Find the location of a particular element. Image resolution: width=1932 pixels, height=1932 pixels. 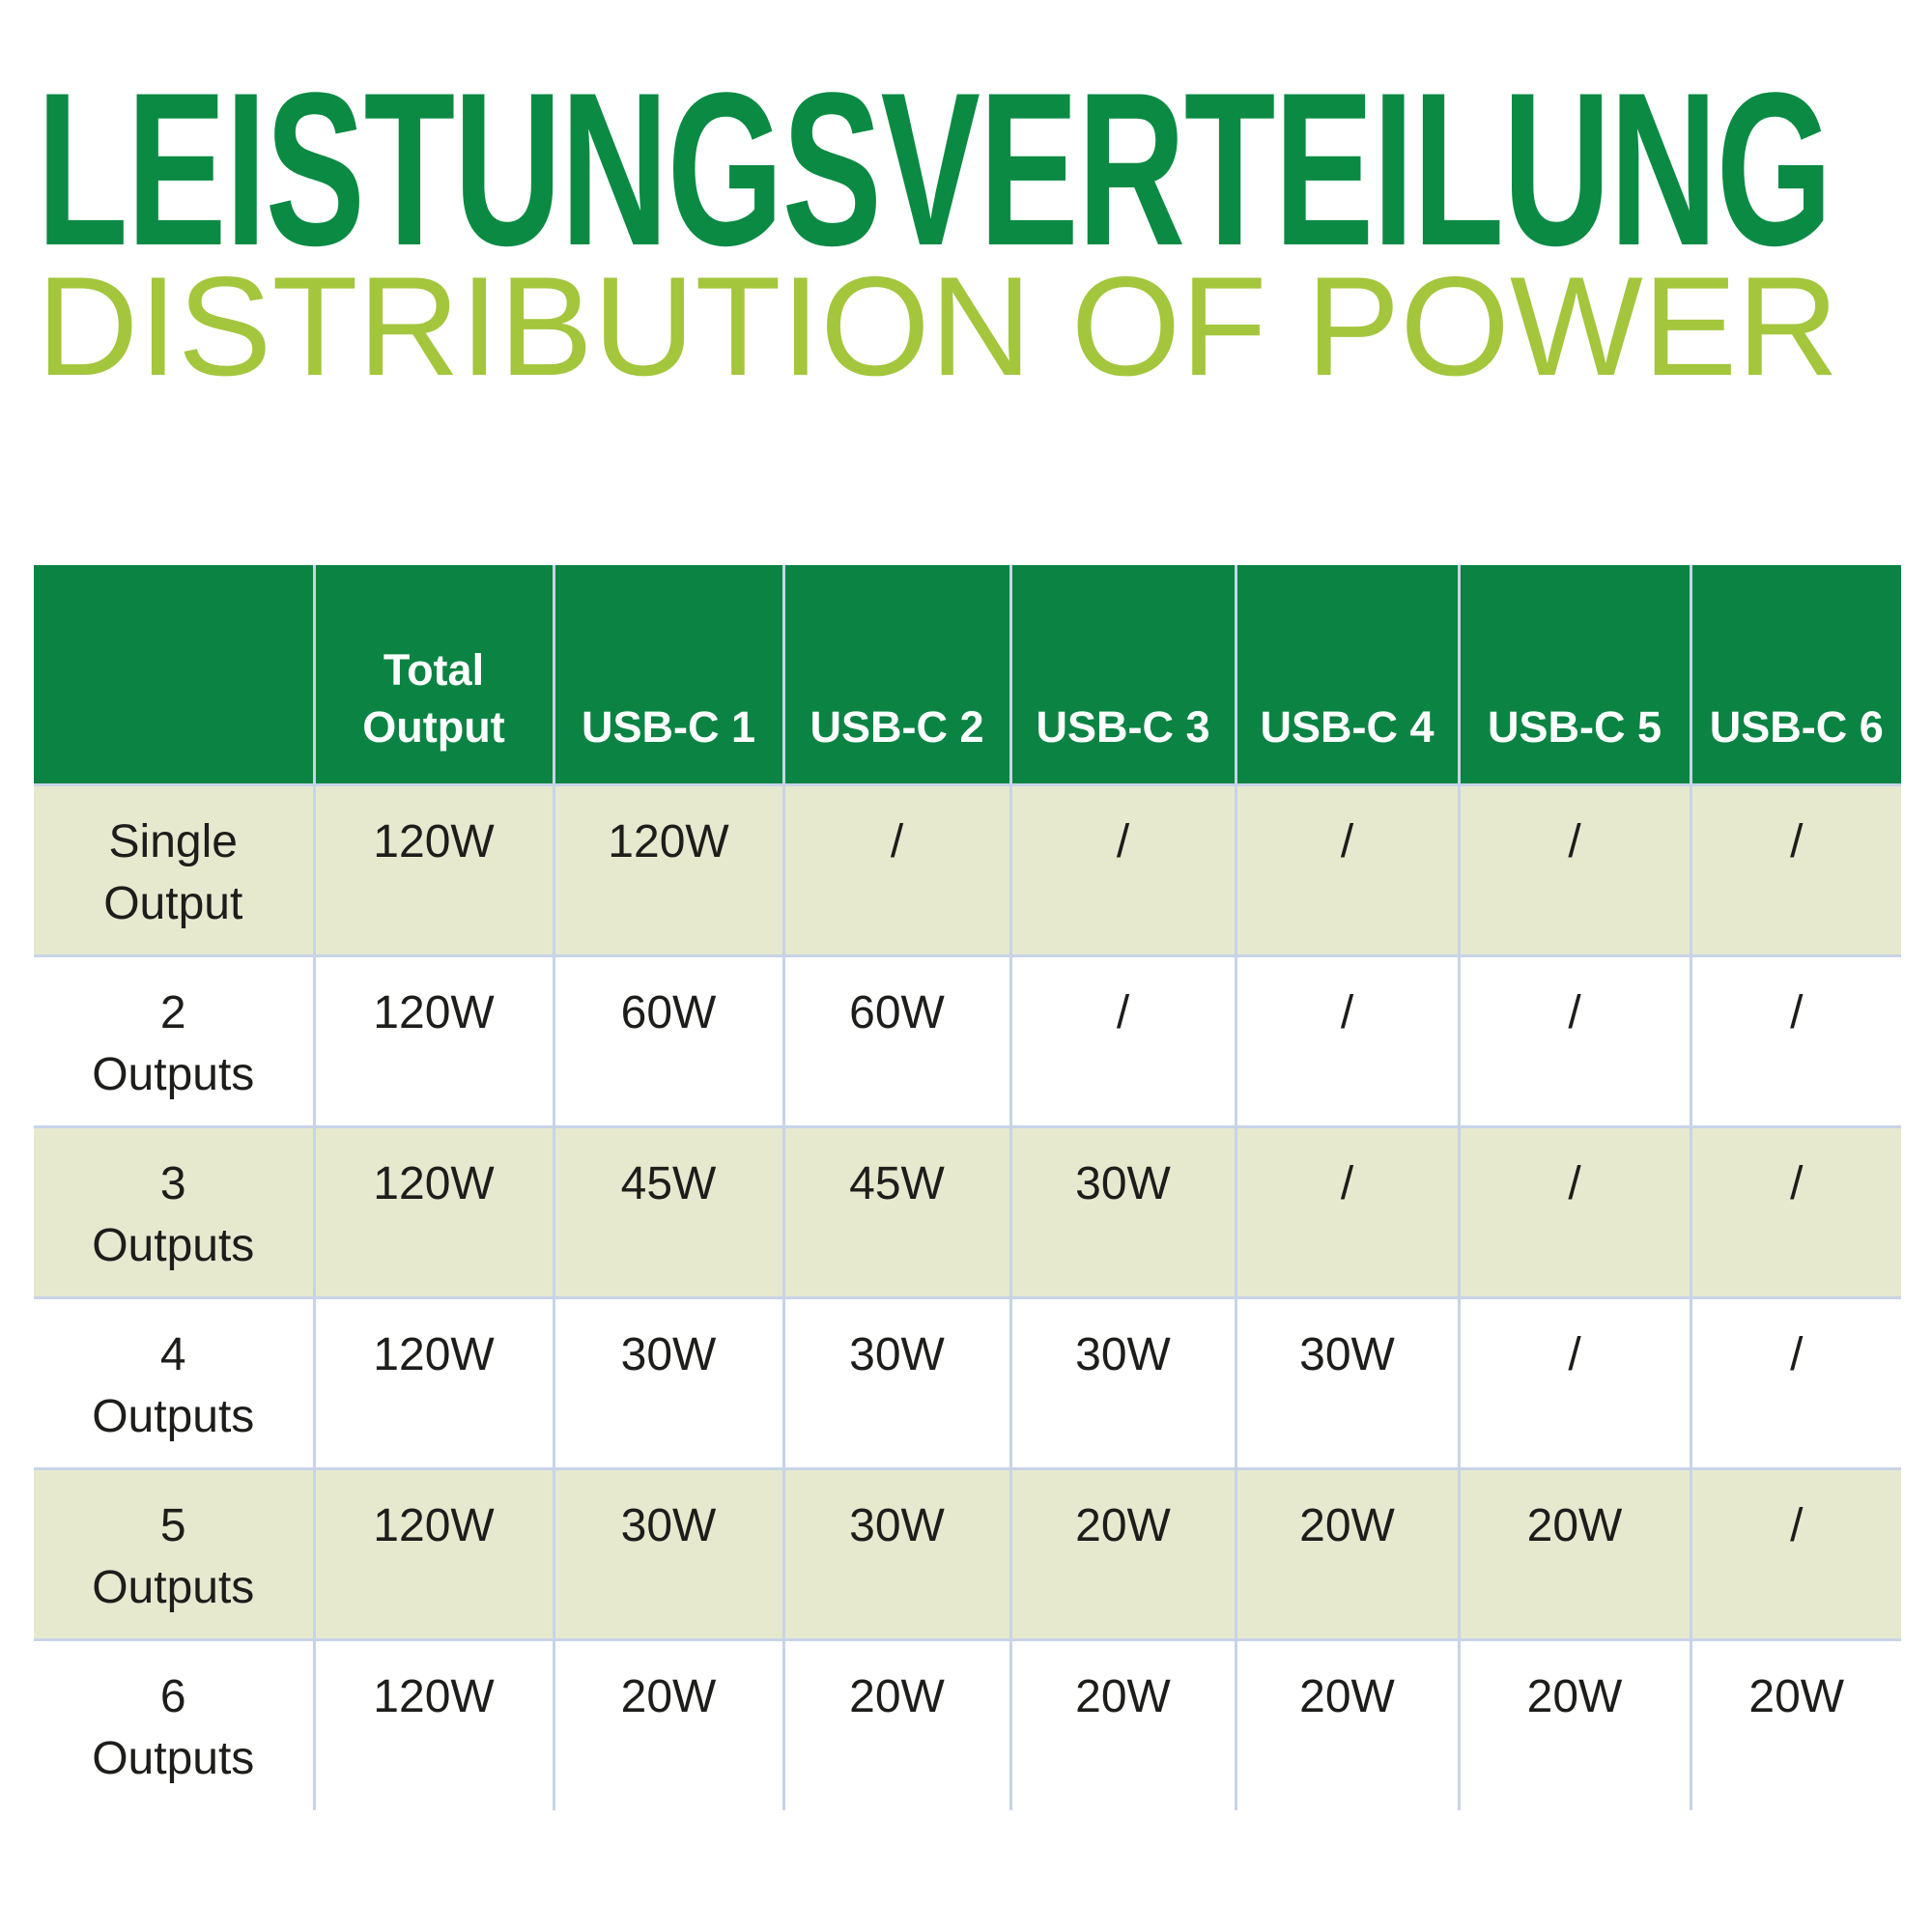

table-row-4-outputs: 4 Outputs 120W 30W 30W 30W 30W / / is located at coordinates (967, 1382).